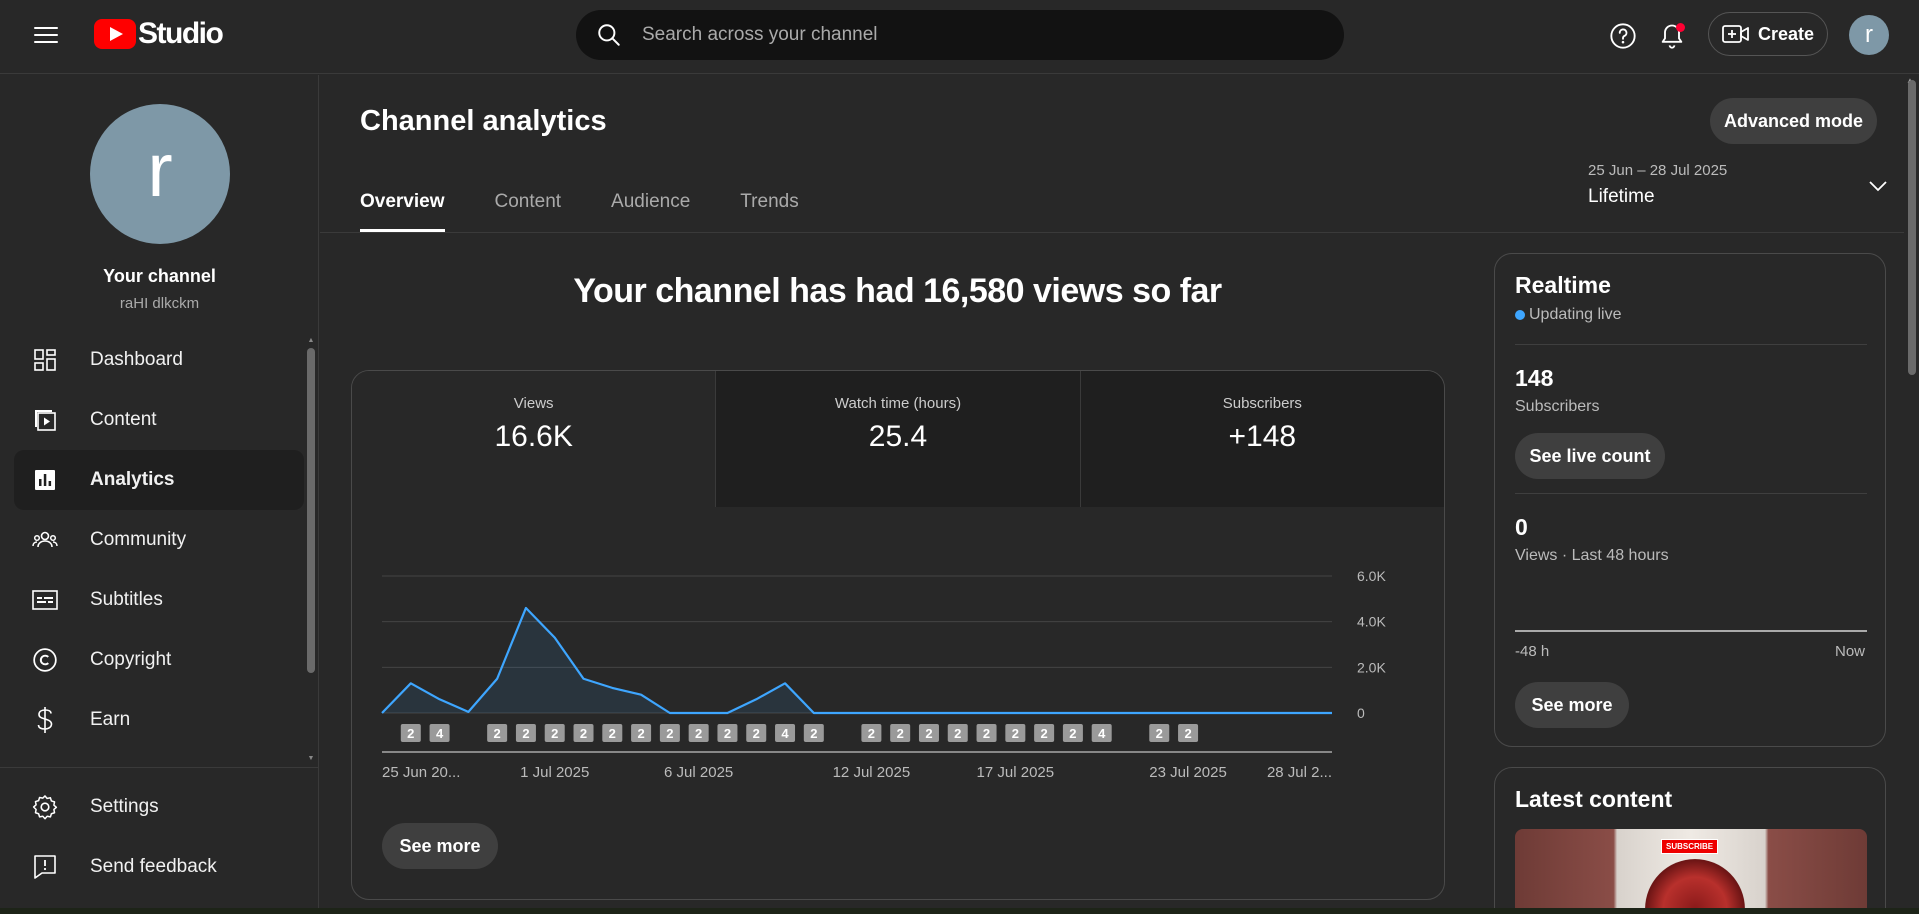  What do you see at coordinates (1261, 439) in the screenshot?
I see `metric-subscribers: Subscribers +148` at bounding box center [1261, 439].